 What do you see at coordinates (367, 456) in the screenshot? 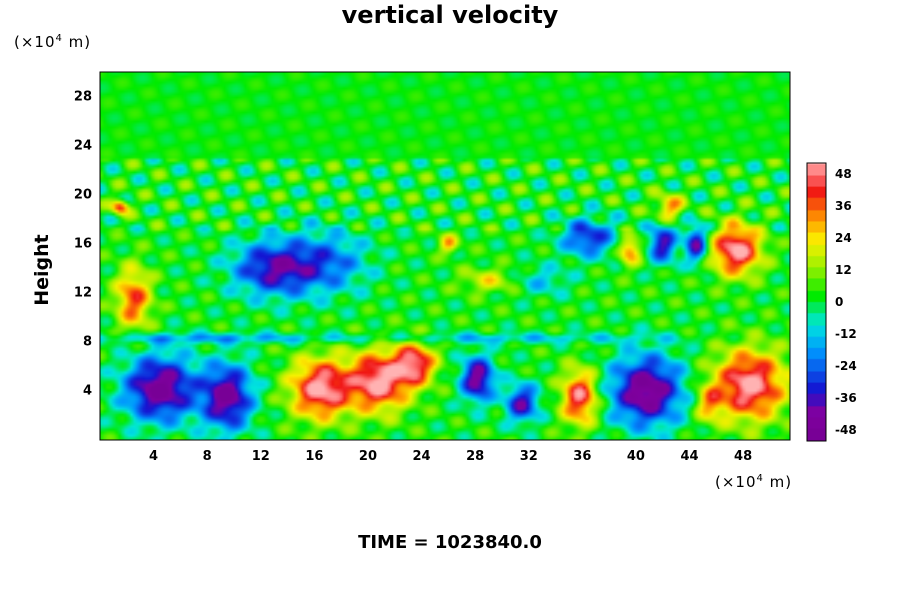
I see `x-tick-label: 20` at bounding box center [367, 456].